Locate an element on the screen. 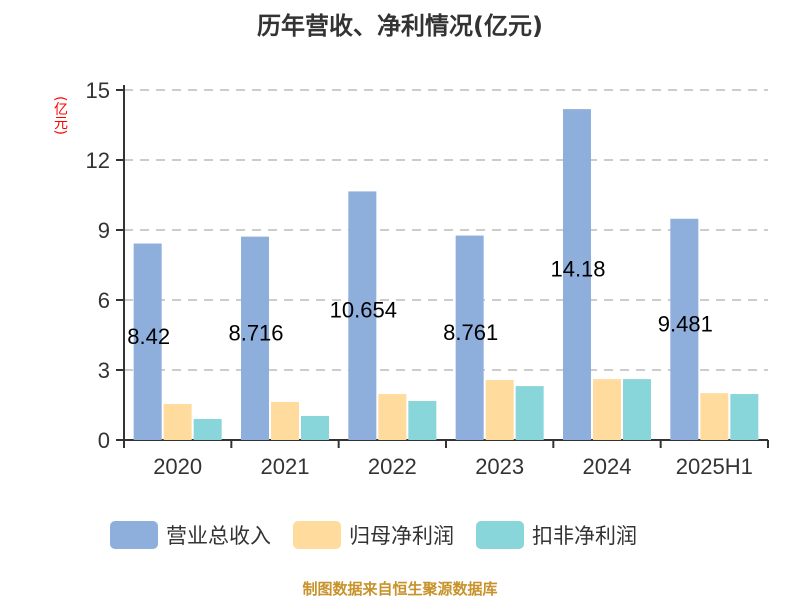 This screenshot has width=800, height=600. y-axis-unit-label: (亿元) is located at coordinates (60, 115).